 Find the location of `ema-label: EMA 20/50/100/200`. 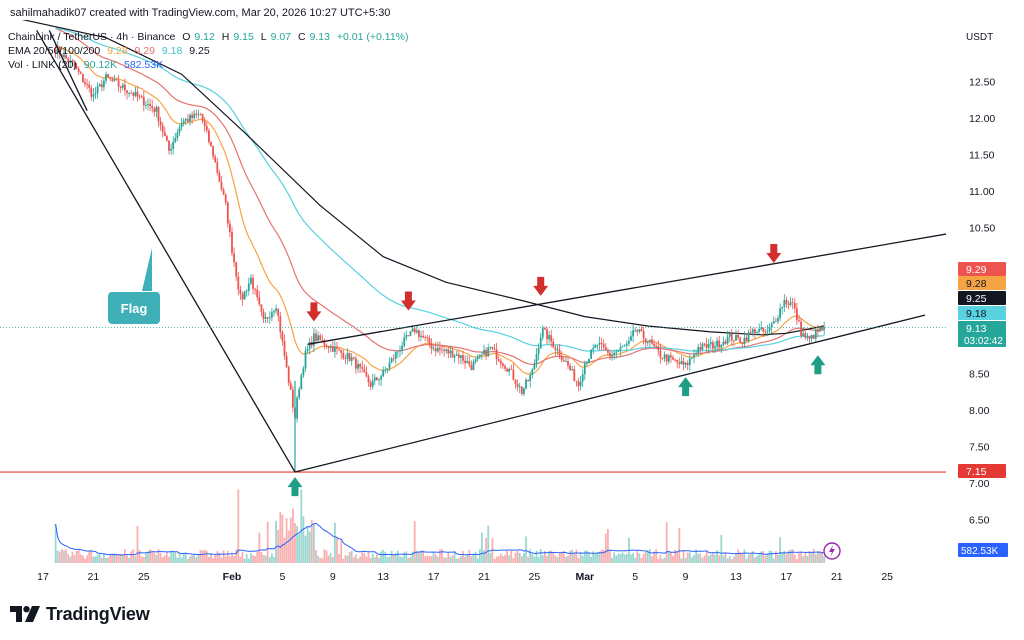

ema-label: EMA 20/50/100/200 is located at coordinates (54, 51).